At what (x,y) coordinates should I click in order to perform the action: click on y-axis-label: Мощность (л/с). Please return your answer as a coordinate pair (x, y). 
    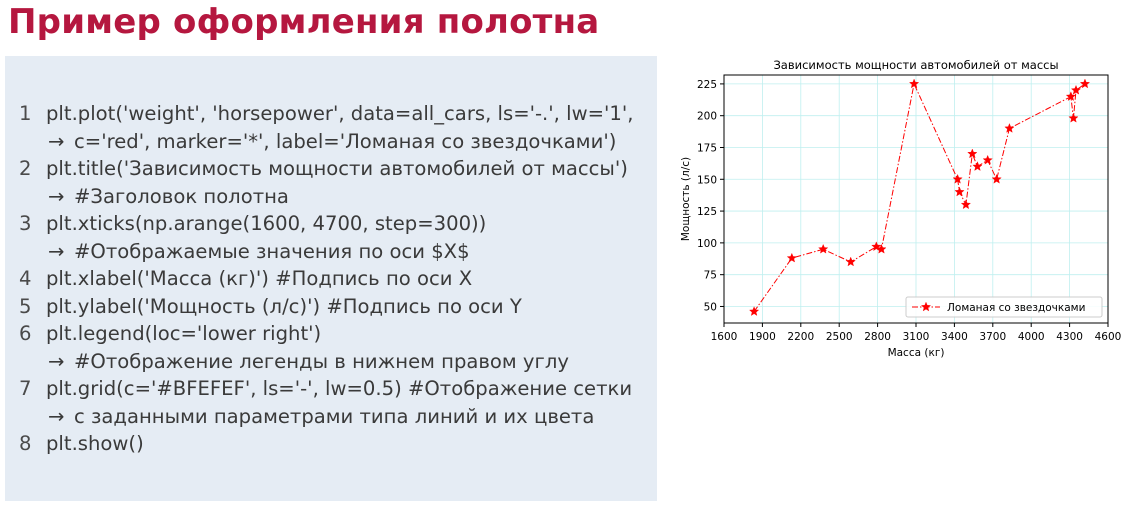
    Looking at the image, I should click on (686, 199).